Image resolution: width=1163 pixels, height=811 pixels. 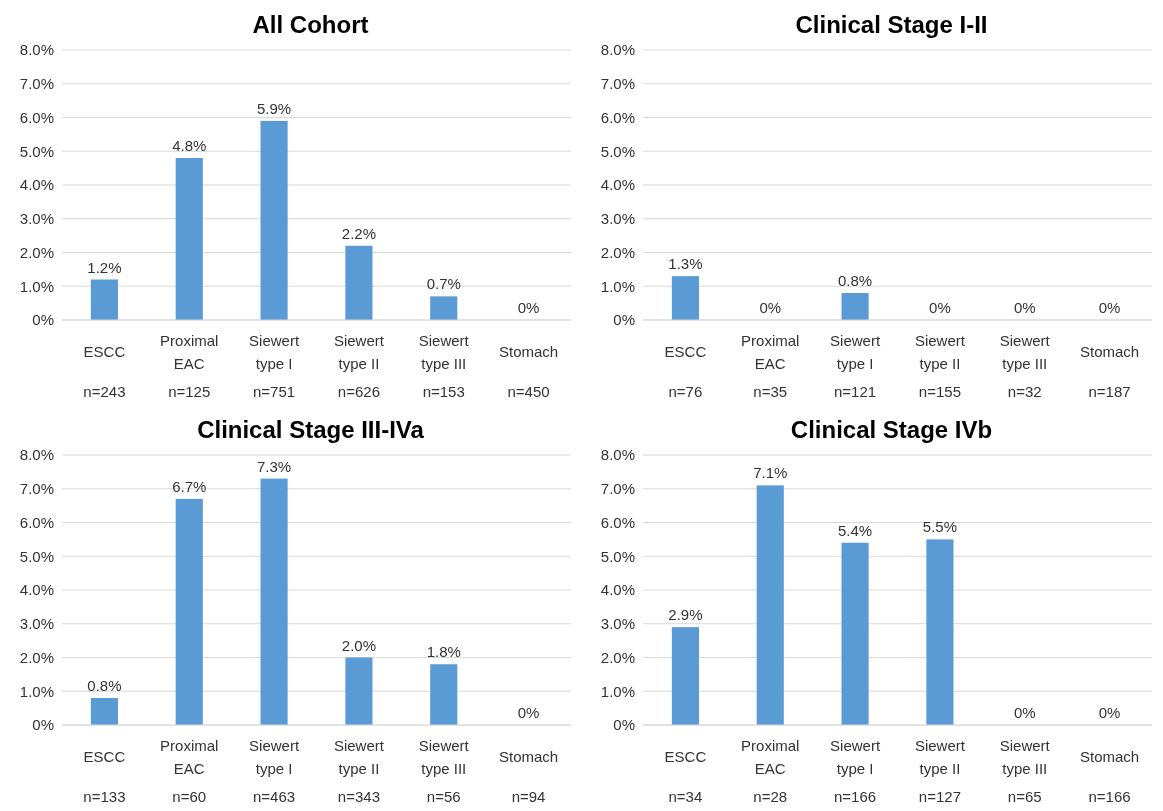 What do you see at coordinates (189, 366) in the screenshot?
I see `x-tick-label: Proximal EAC n=125` at bounding box center [189, 366].